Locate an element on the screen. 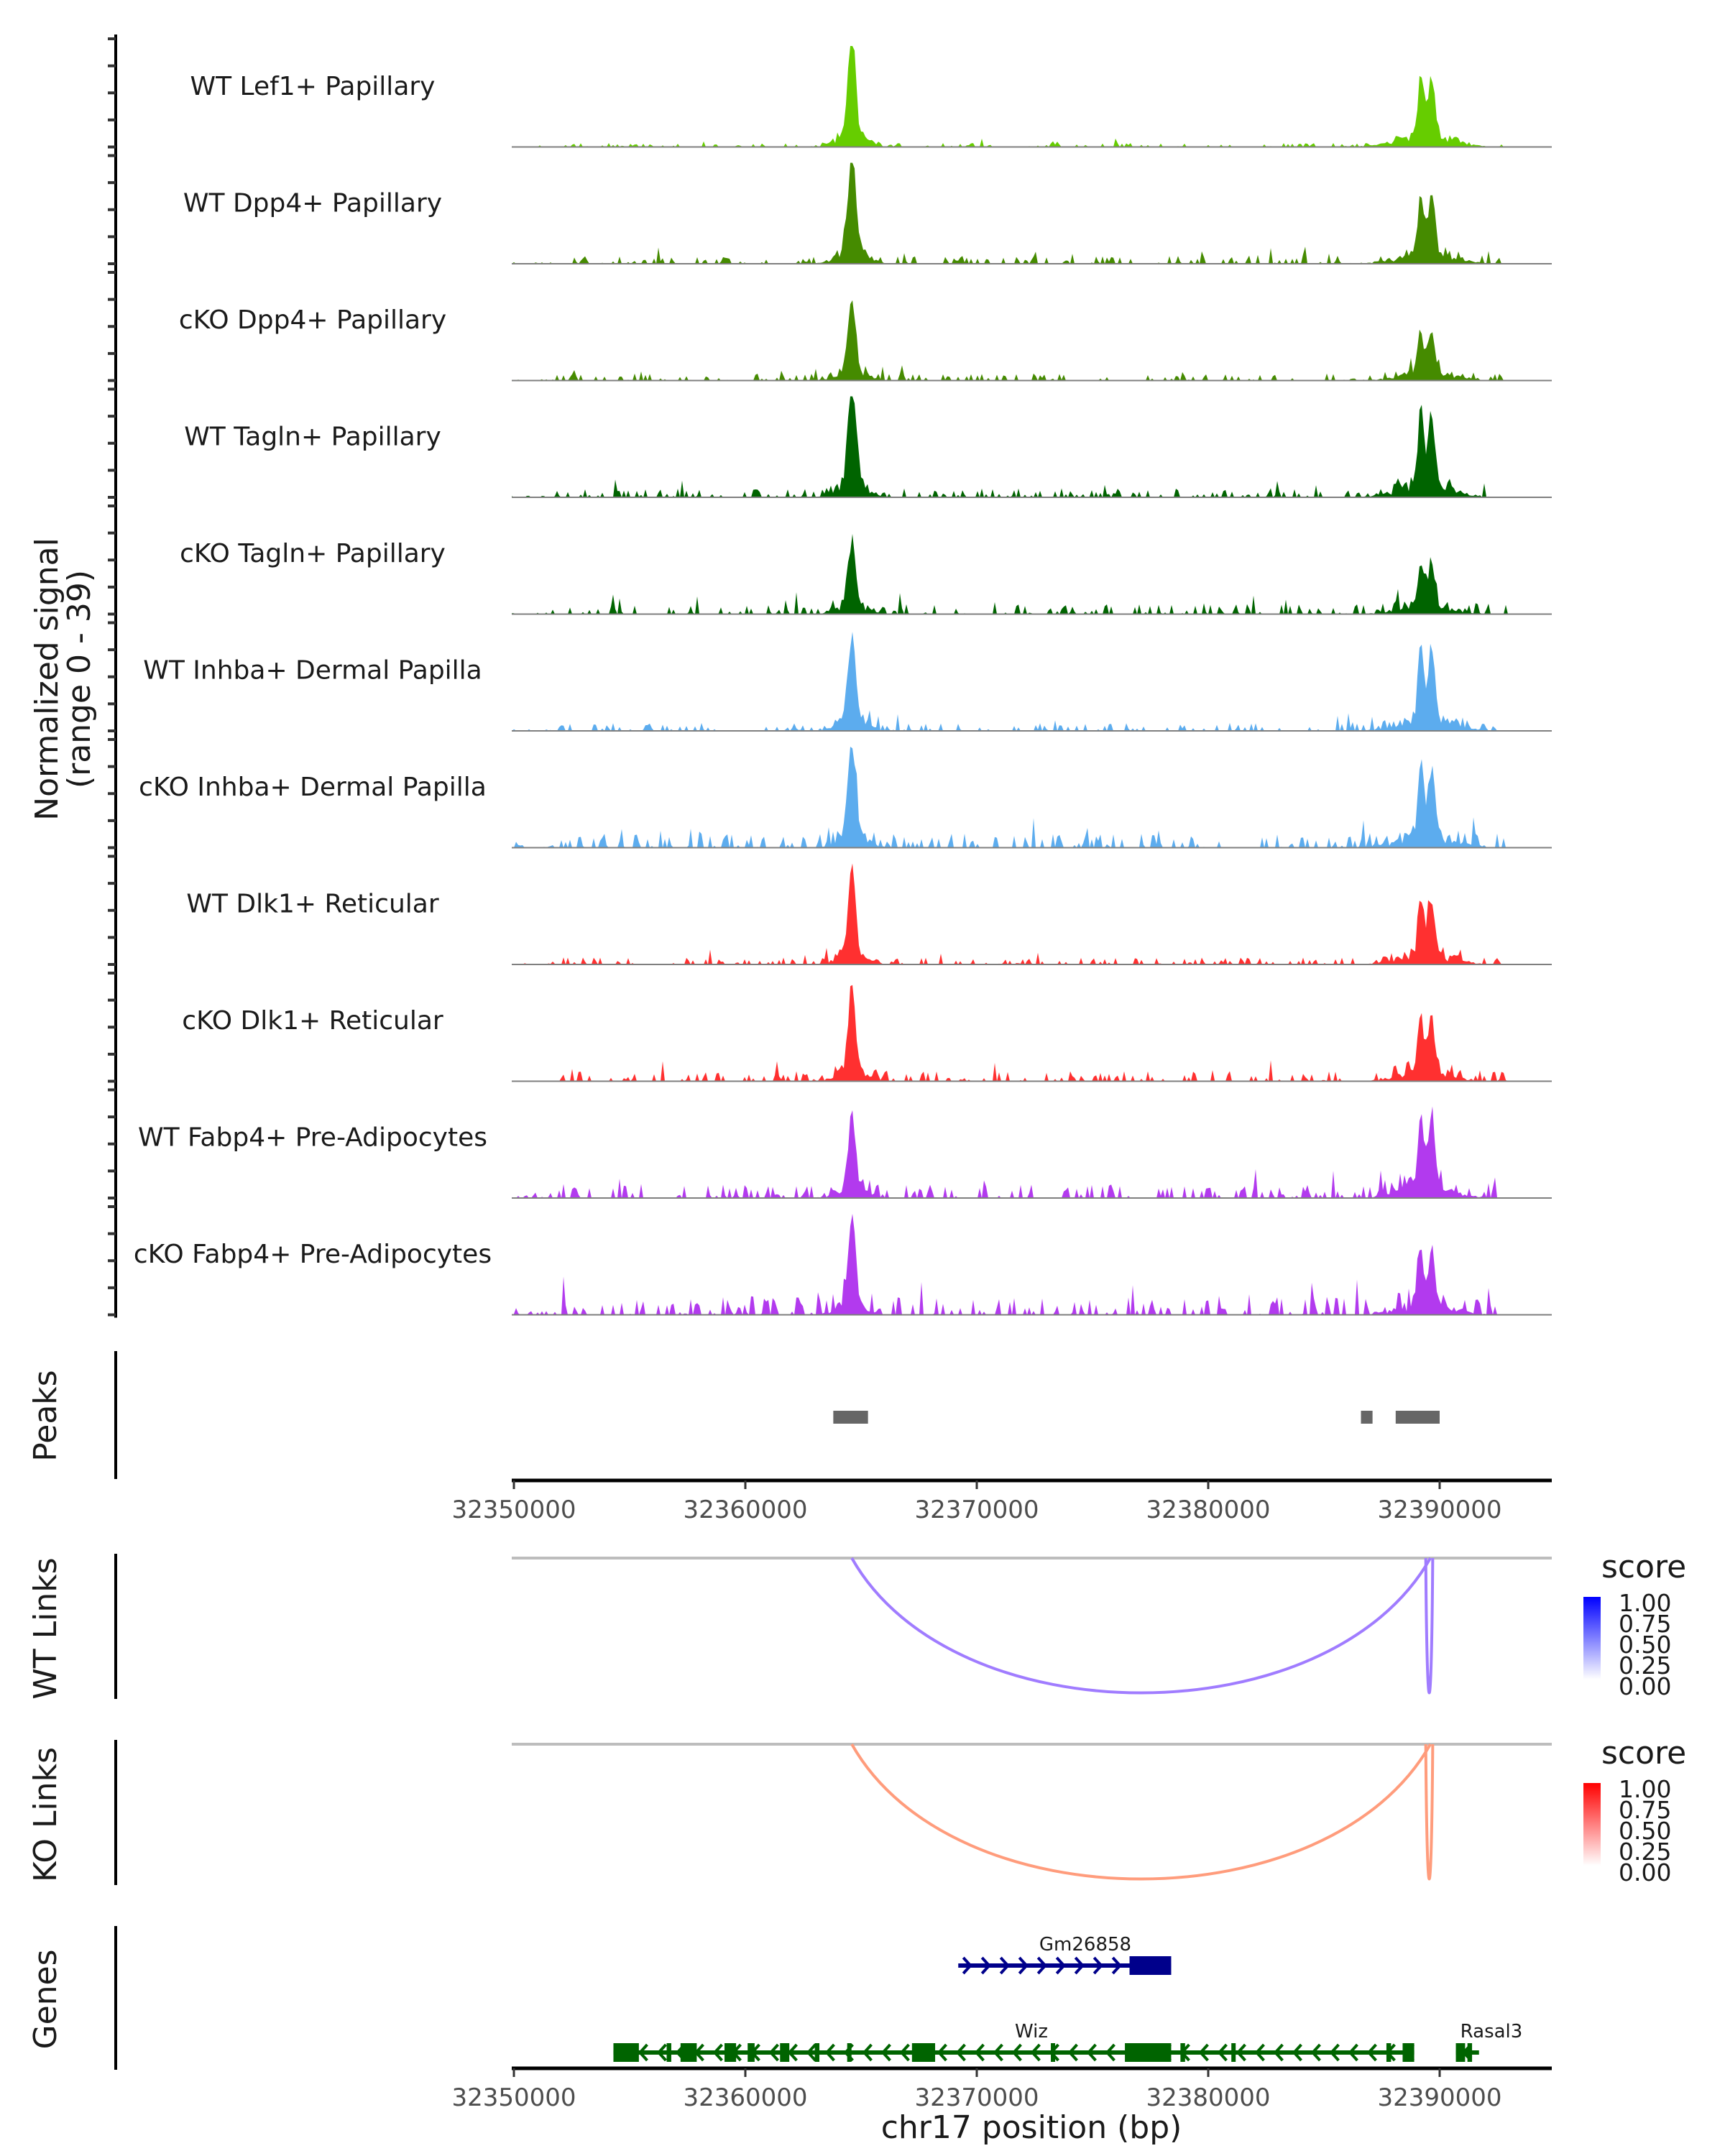  coverage-track: WT Dlk1+ Reticular is located at coordinates (869, 914).